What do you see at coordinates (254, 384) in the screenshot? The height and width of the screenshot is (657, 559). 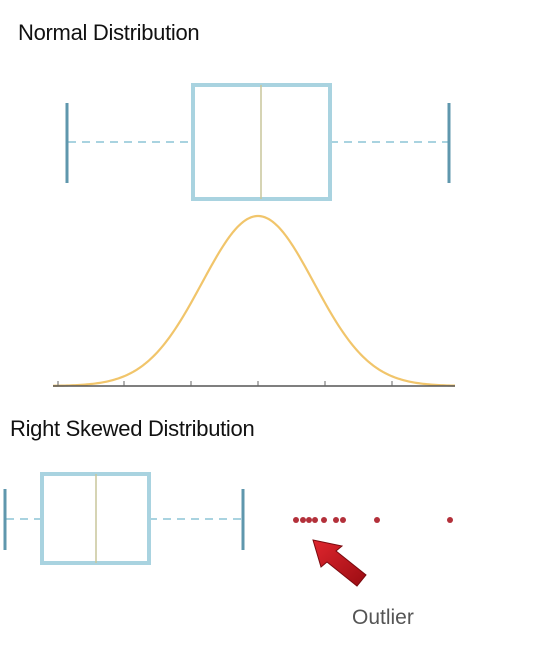 I see `normal-x-axis` at bounding box center [254, 384].